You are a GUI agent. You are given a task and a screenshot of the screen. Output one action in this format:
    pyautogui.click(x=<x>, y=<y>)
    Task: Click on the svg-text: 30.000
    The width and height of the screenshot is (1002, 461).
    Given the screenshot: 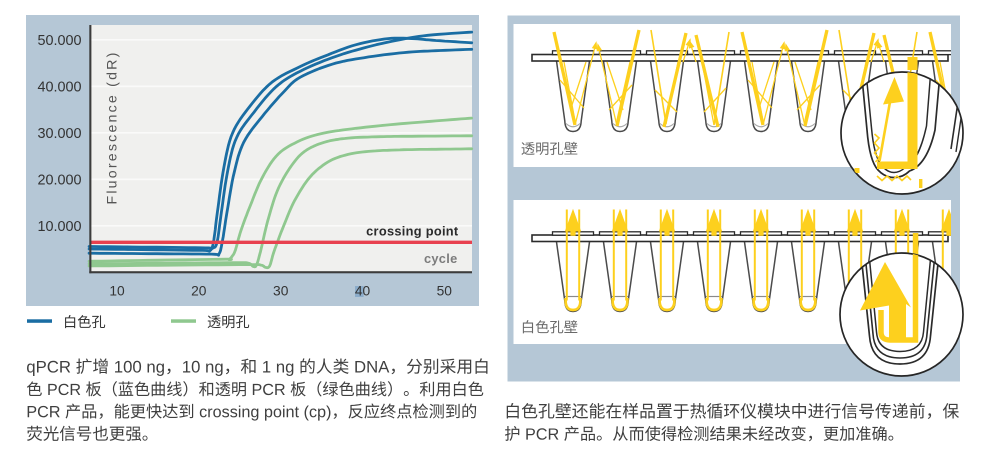 What is the action you would take?
    pyautogui.click(x=59, y=134)
    